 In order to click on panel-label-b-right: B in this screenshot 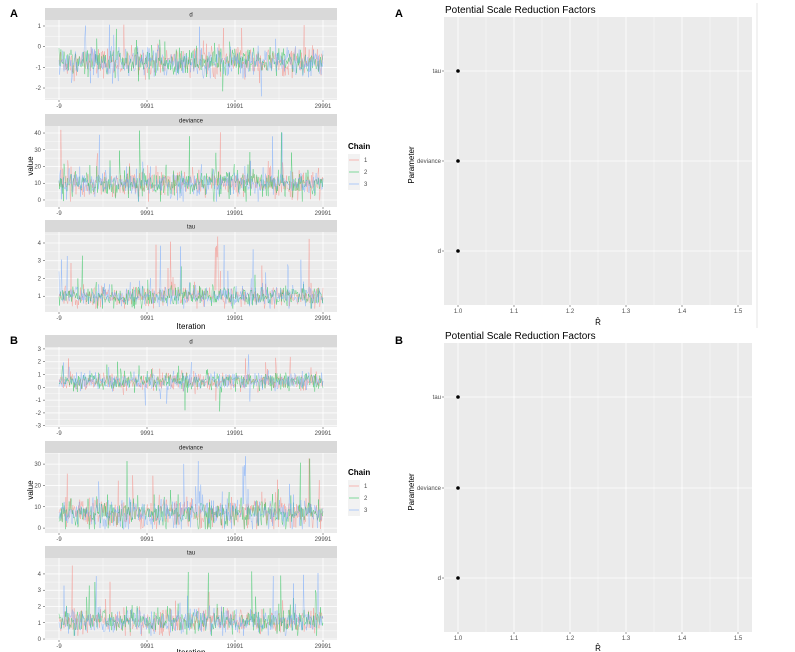, I will do `click(399, 341)`.